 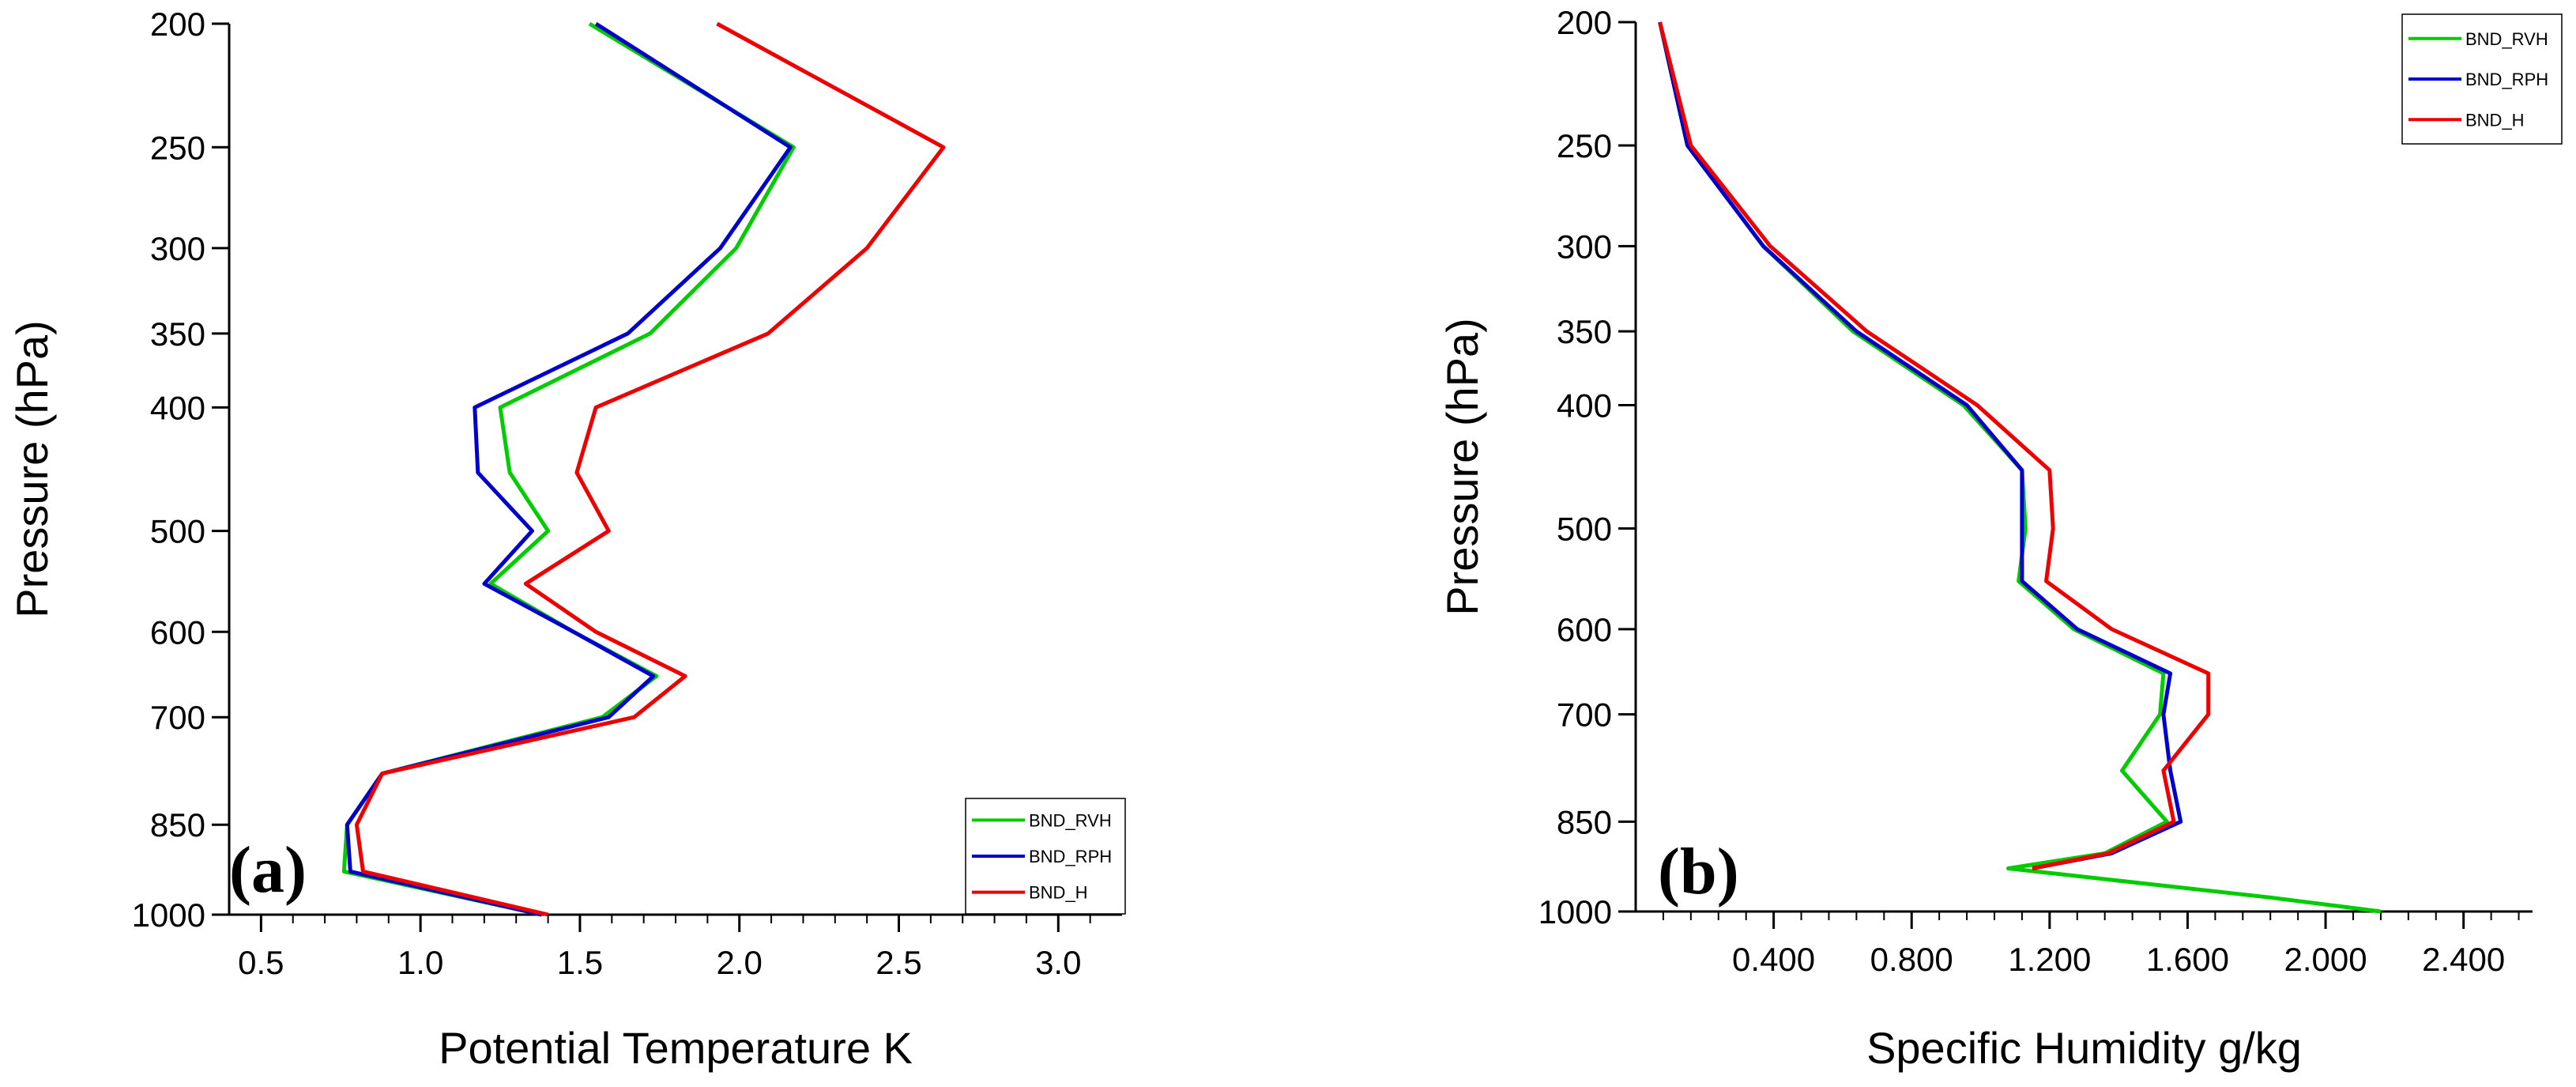 What do you see at coordinates (1587, 467) in the screenshot?
I see `panel-b-y-ticks: 200 250 300 350 400 500 600 700 850 1000` at bounding box center [1587, 467].